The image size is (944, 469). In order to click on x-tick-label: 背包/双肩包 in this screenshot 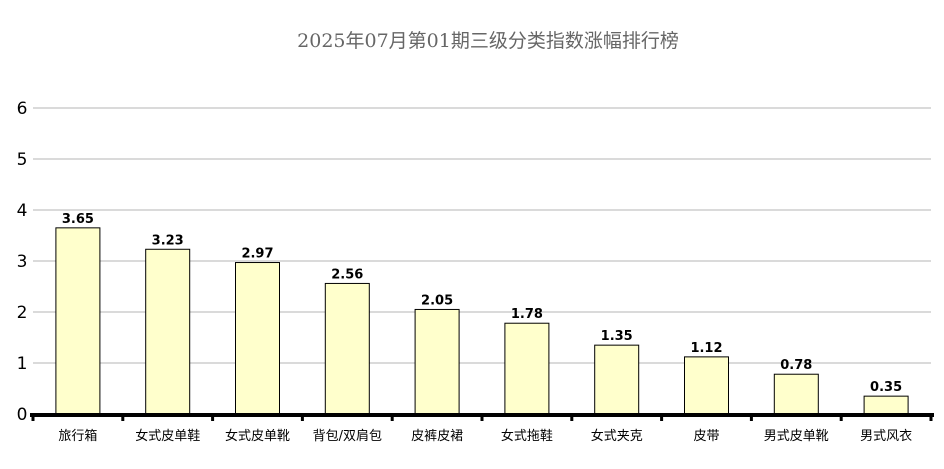, I will do `click(347, 436)`.